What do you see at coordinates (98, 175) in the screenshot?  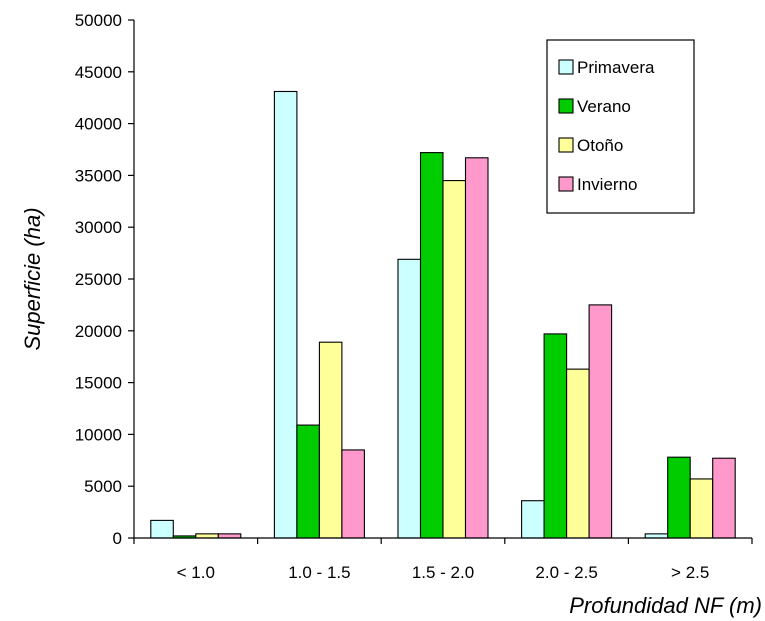 I see `y-tick-label: 35000` at bounding box center [98, 175].